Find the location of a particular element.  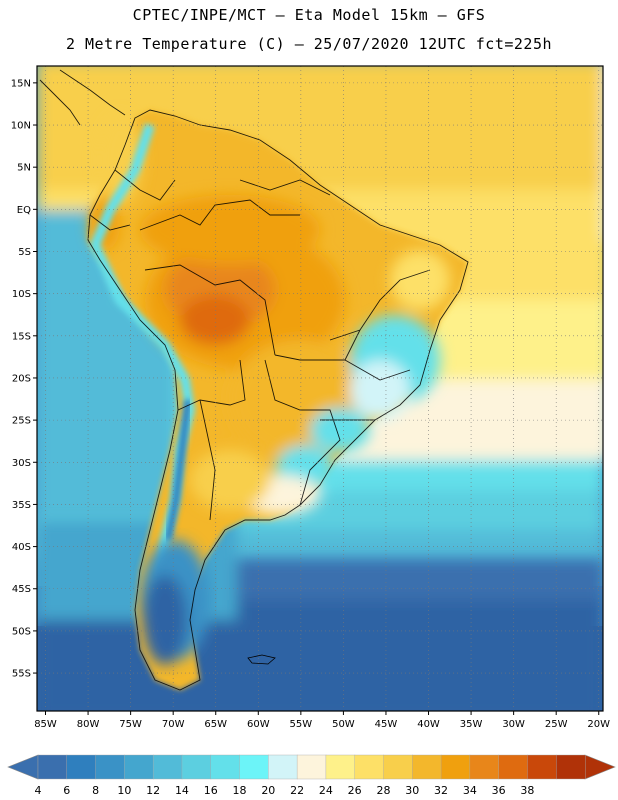

colorbar-label: 16 is located at coordinates (211, 790).